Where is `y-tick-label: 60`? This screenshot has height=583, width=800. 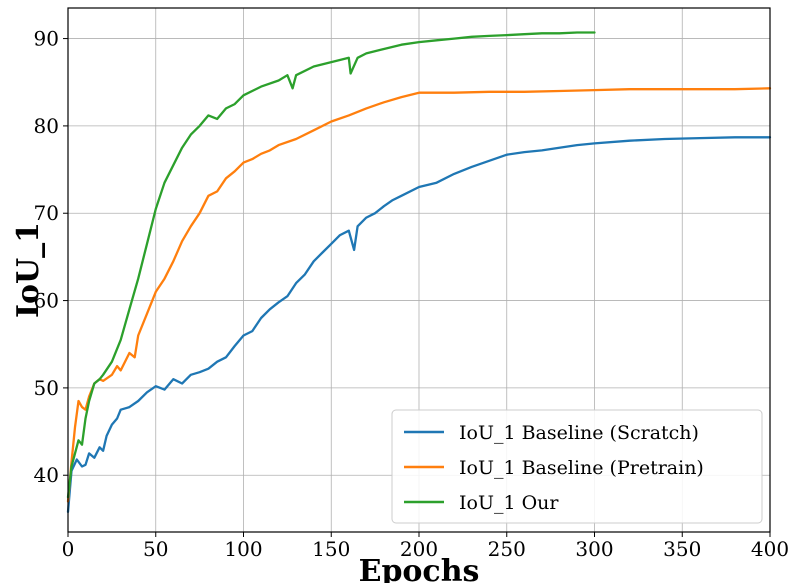 y-tick-label: 60 is located at coordinates (46, 301).